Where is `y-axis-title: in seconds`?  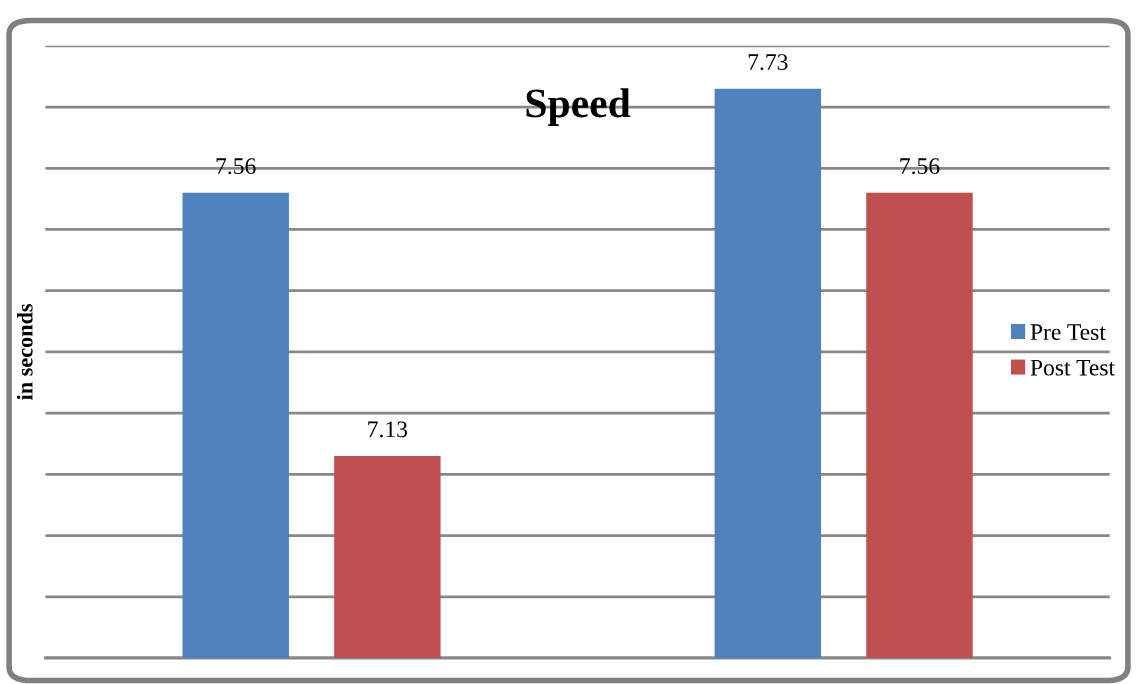
y-axis-title: in seconds is located at coordinates (24, 351).